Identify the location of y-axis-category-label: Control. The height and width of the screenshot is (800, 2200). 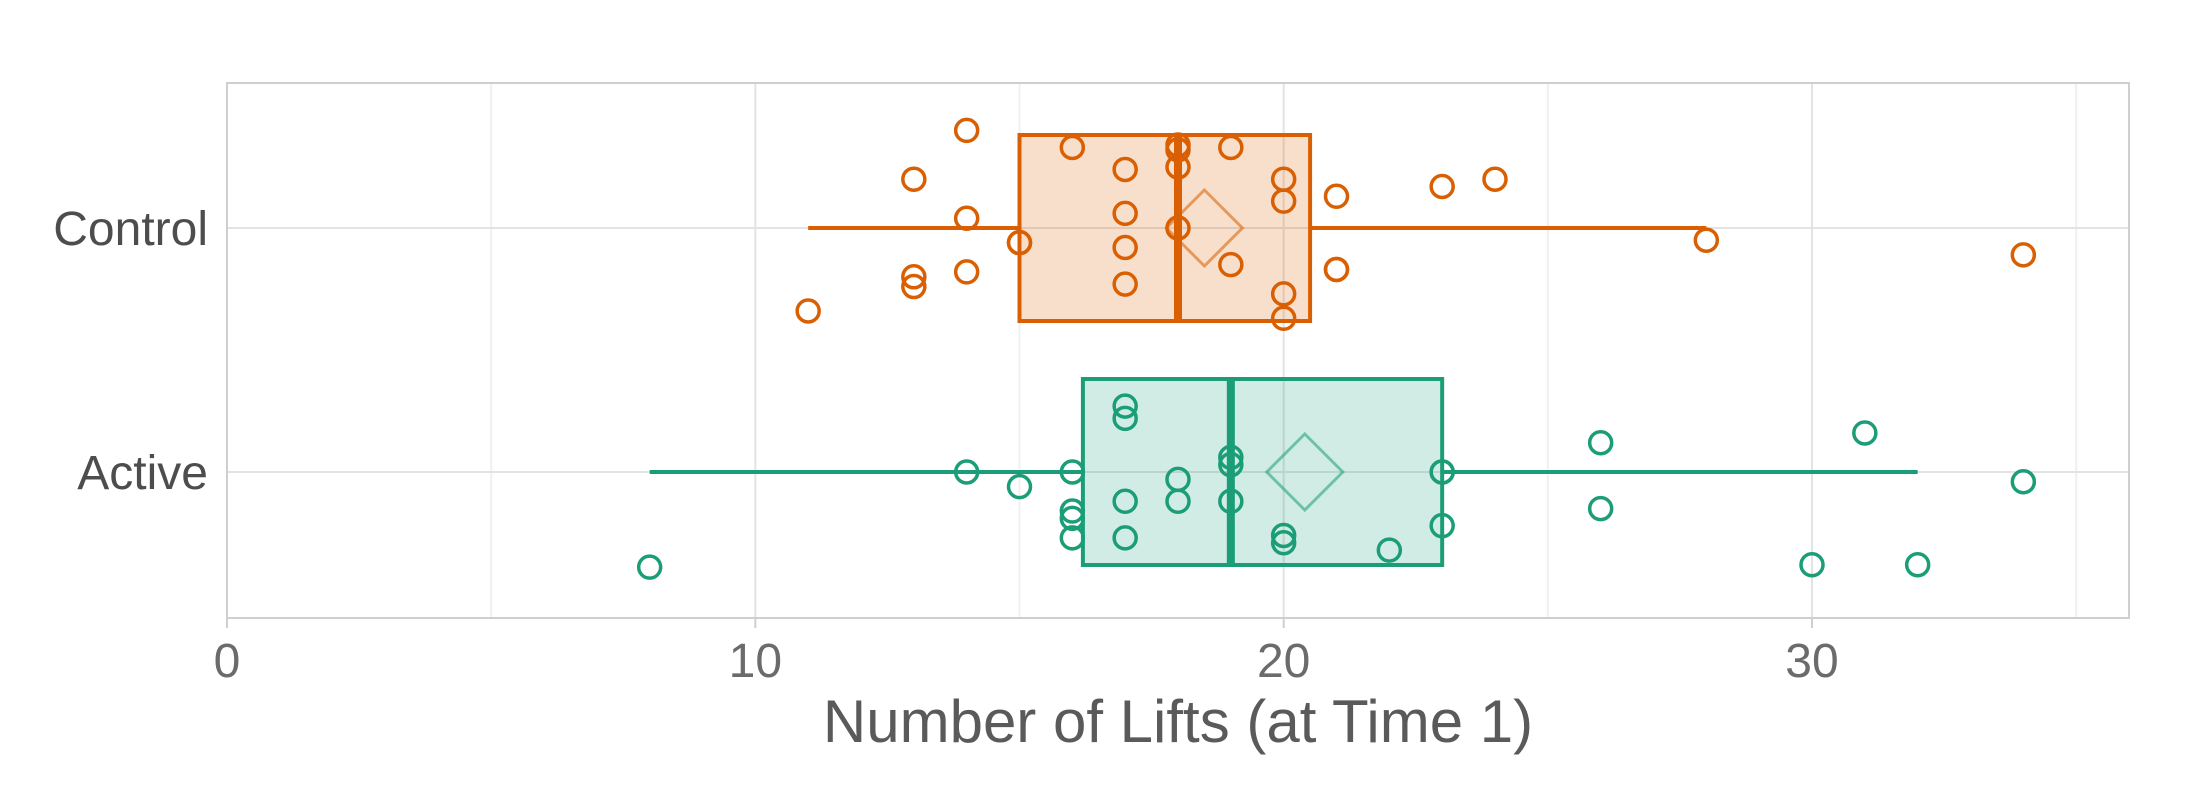
(130, 229).